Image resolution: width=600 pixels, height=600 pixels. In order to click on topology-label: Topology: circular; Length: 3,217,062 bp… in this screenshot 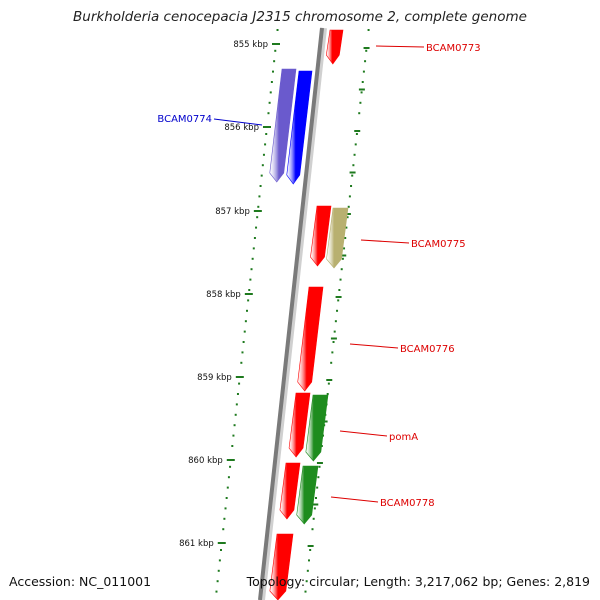, I will do `click(418, 581)`.